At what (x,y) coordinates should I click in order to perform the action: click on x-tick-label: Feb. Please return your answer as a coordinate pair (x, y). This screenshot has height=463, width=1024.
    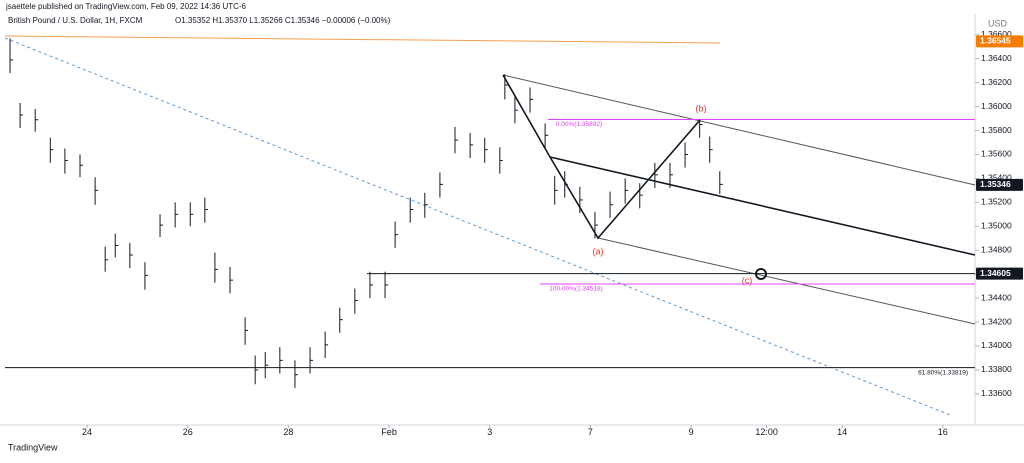
    Looking at the image, I should click on (389, 432).